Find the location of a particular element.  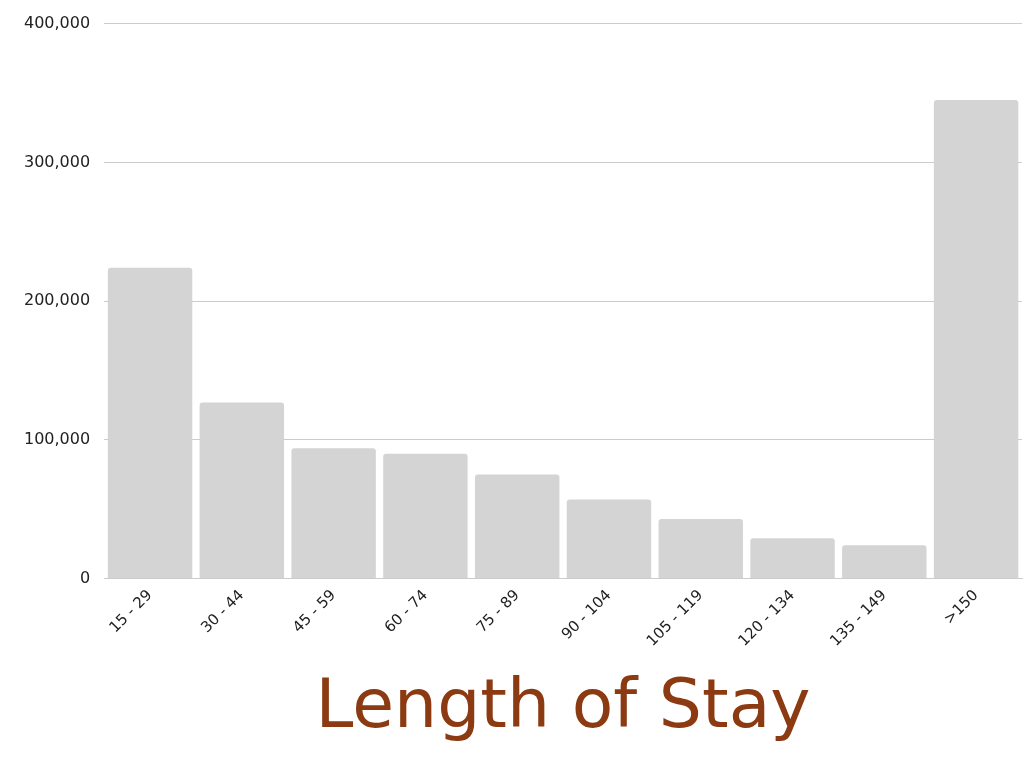

y-tick-label: 200,000 is located at coordinates (57, 300).